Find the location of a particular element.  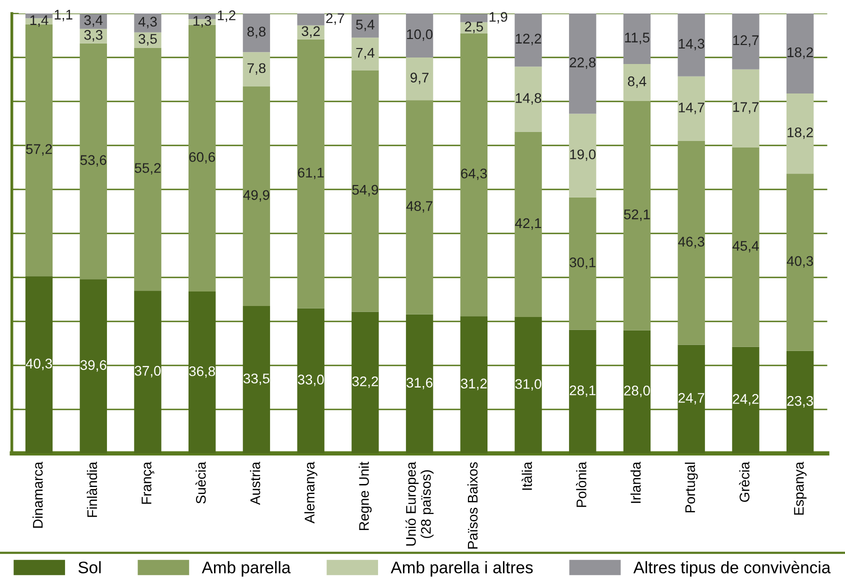

data-label: 24,7 is located at coordinates (691, 398).